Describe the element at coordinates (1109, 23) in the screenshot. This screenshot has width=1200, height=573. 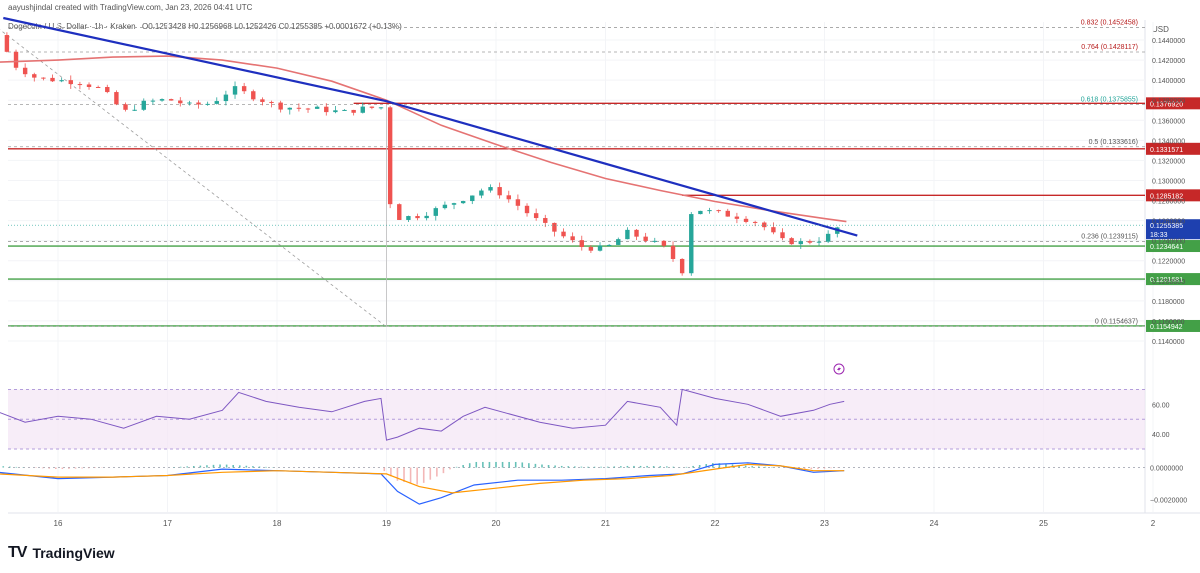
I see `fib-label: 0.832 (0.1452458)` at that location.